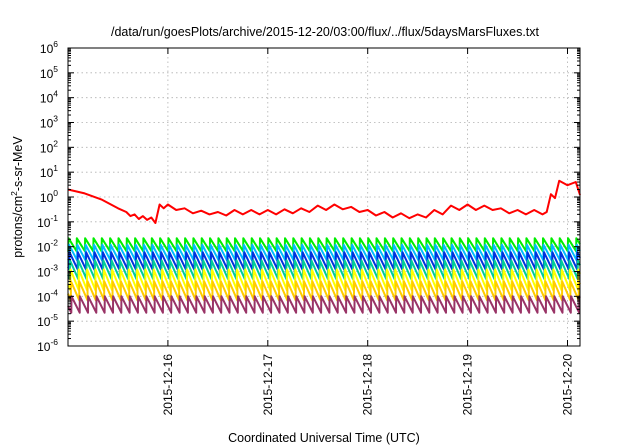 The height and width of the screenshot is (448, 640). What do you see at coordinates (268, 385) in the screenshot?
I see `x-tick-label: 2015-12-17` at bounding box center [268, 385].